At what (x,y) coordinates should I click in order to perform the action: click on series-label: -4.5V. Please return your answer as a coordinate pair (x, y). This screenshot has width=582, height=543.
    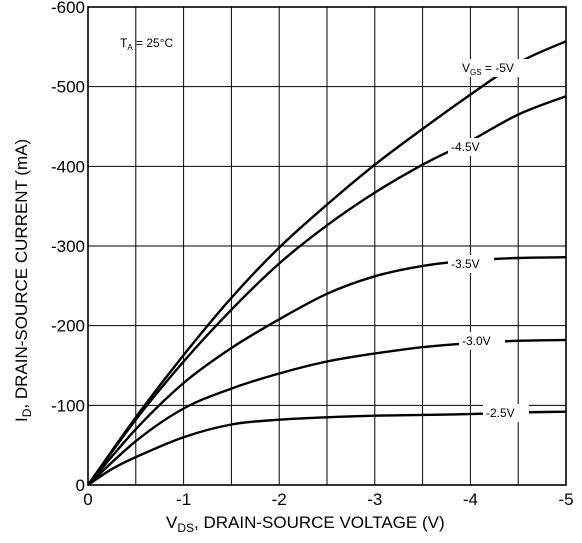
    Looking at the image, I should click on (465, 147).